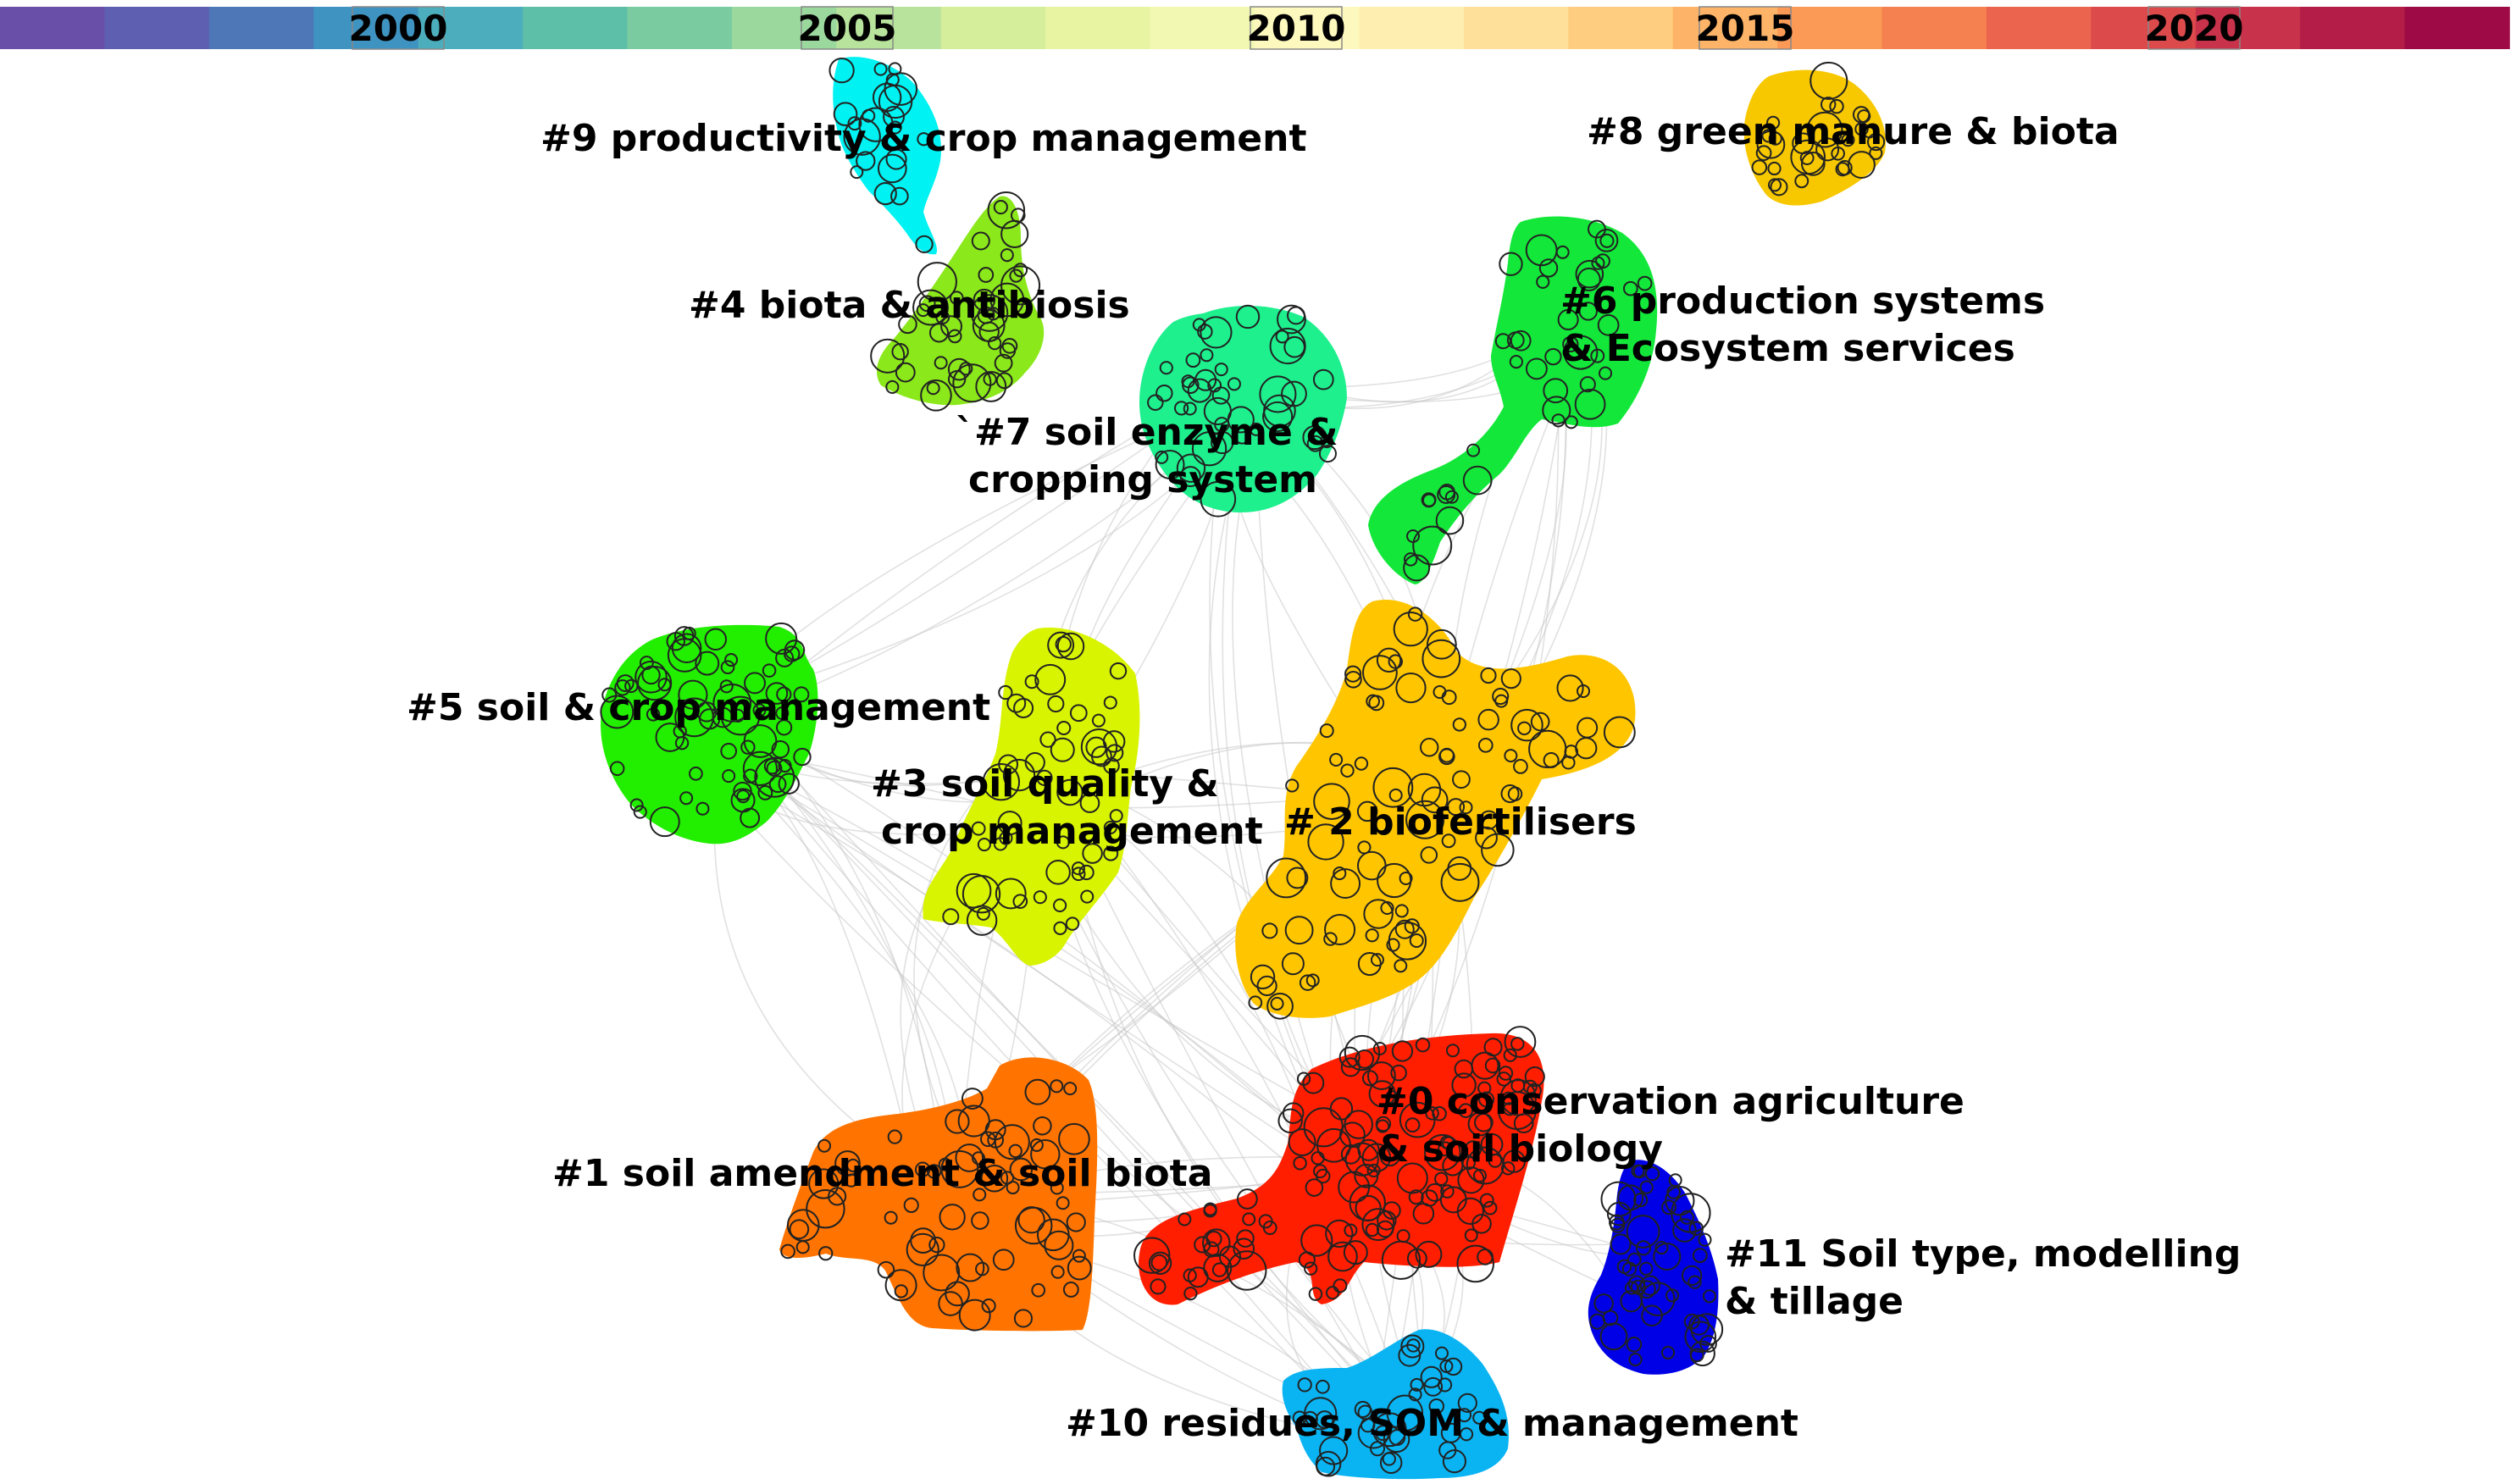  What do you see at coordinates (848, 28) in the screenshot?
I see `timeline-year-label: 2005` at bounding box center [848, 28].